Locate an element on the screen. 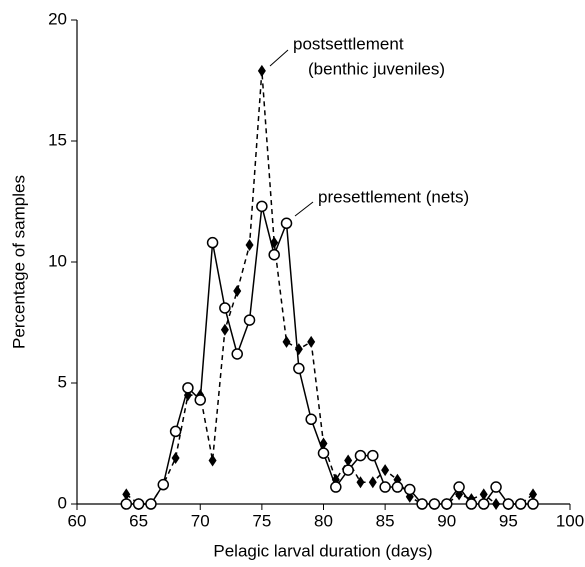 This screenshot has width=585, height=567. y-tick-label: 10 is located at coordinates (57, 260).